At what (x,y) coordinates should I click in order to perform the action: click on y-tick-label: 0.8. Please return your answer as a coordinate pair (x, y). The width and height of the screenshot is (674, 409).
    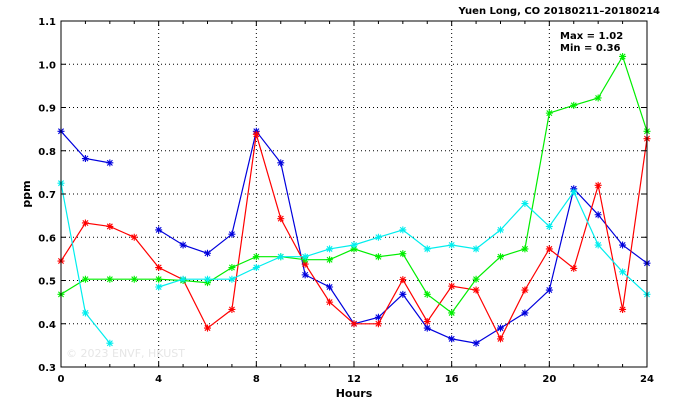
    Looking at the image, I should click on (47, 152).